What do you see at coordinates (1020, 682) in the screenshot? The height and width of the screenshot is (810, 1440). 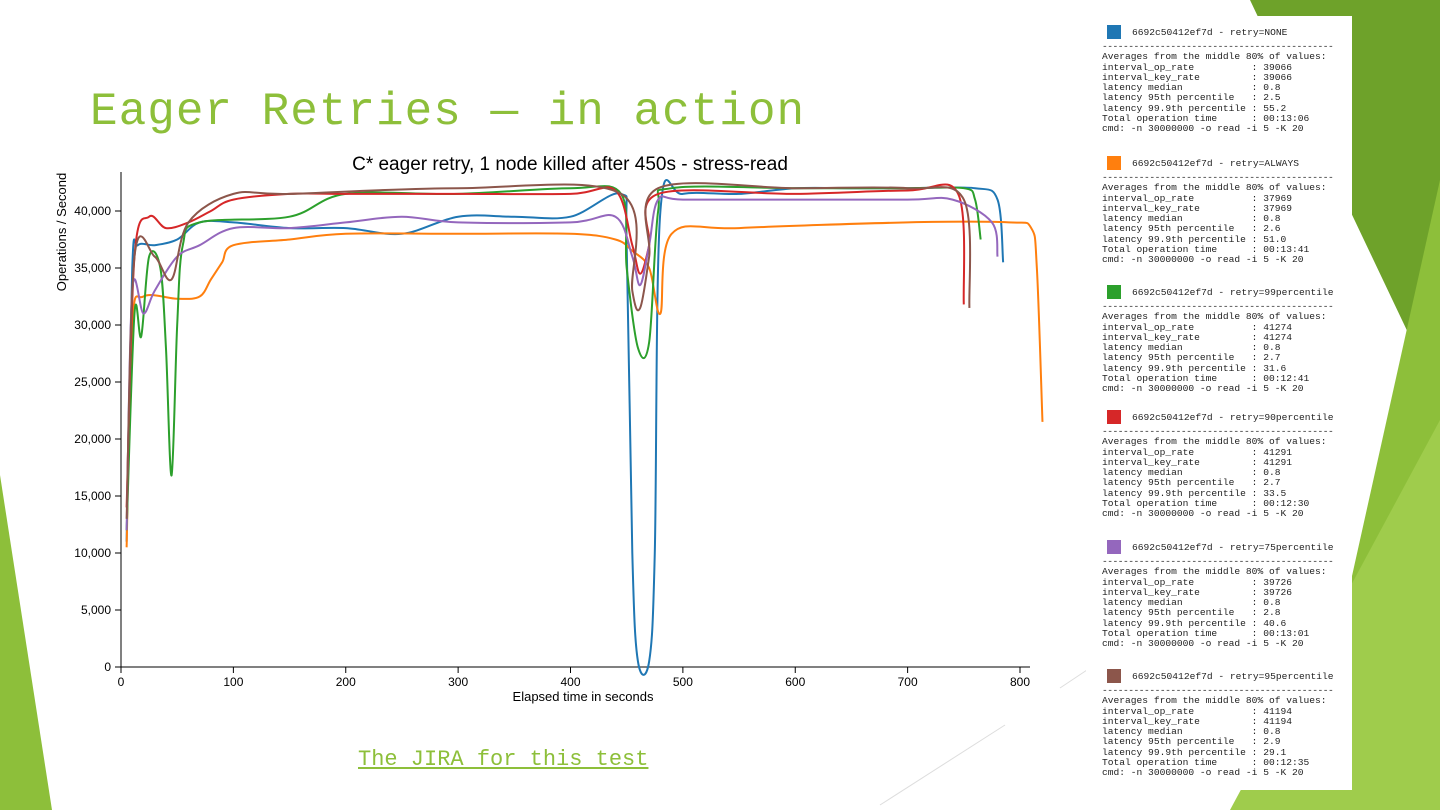 I see `x-tick-label: 800` at bounding box center [1020, 682].